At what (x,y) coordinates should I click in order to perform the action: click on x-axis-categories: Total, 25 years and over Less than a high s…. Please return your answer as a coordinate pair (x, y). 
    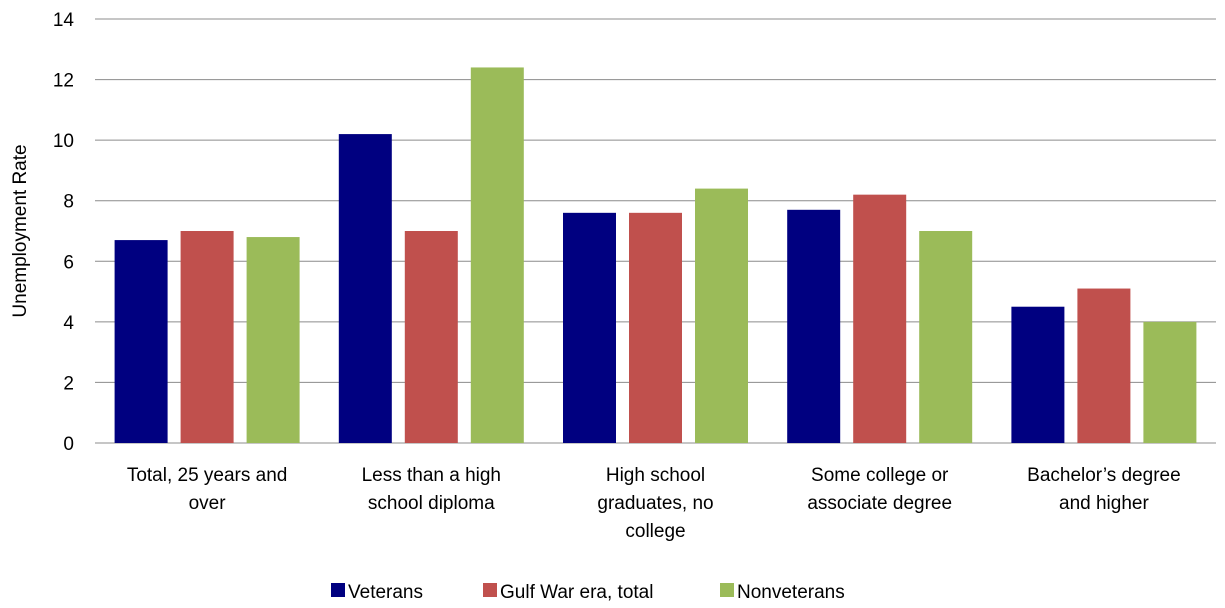
    Looking at the image, I should click on (654, 503).